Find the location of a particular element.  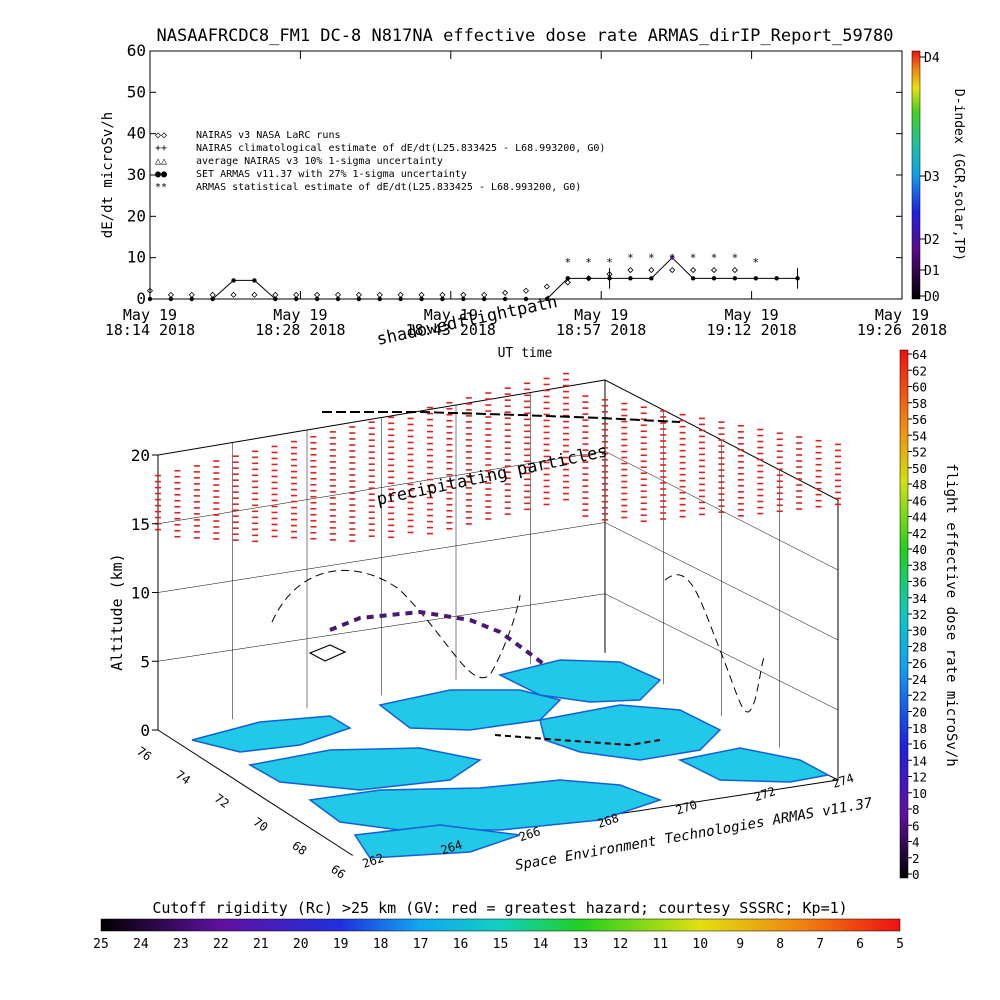

dose-rate-tick-label: 22 is located at coordinates (919, 695).